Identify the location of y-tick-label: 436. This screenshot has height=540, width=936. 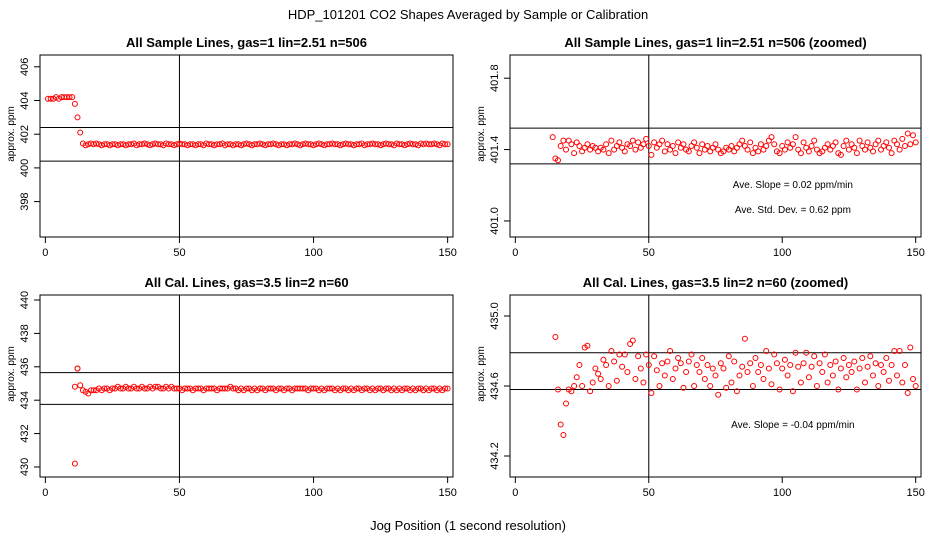
(25, 367).